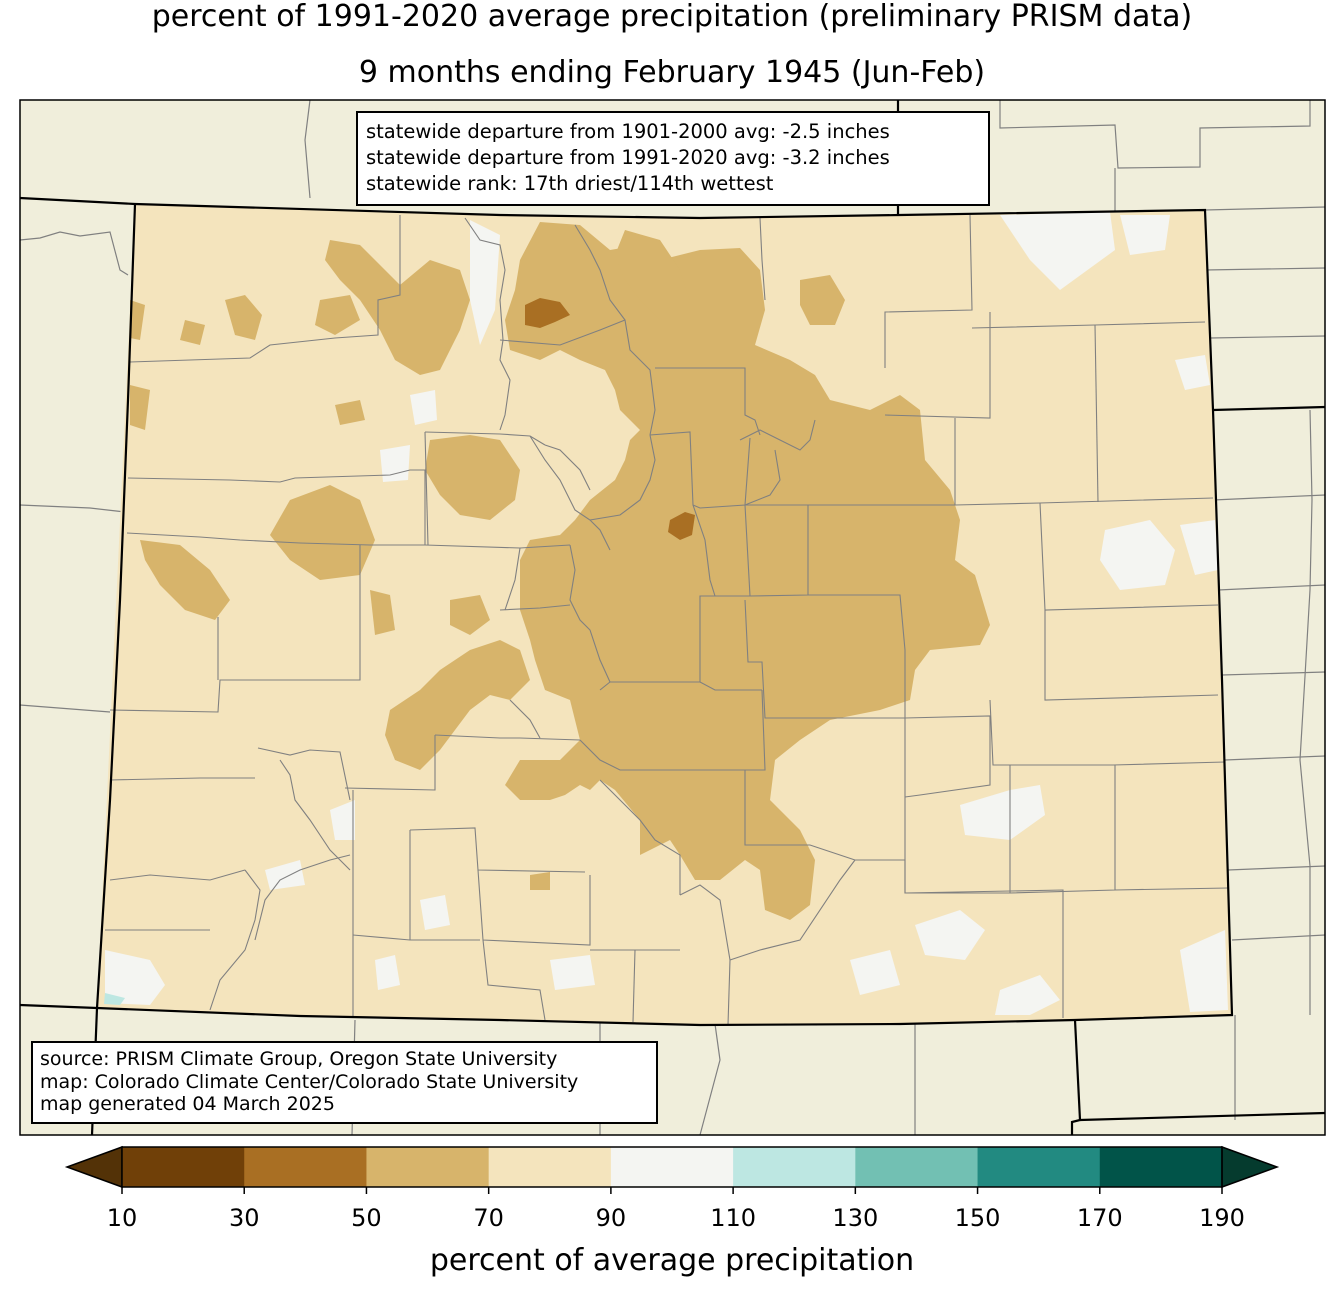  I want to click on colorbar, so click(672, 1169).